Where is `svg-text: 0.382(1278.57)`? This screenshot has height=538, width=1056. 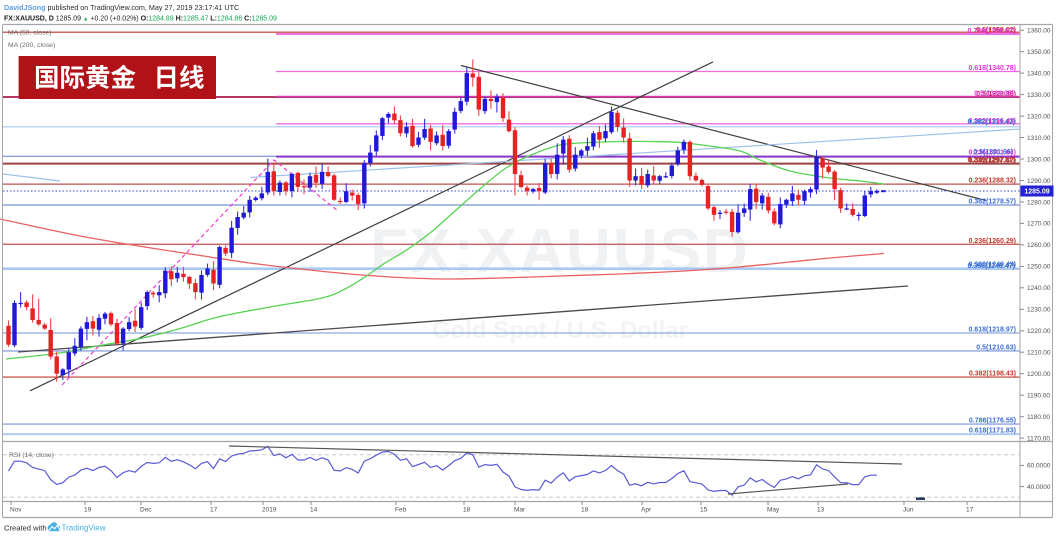 svg-text: 0.382(1278.57) is located at coordinates (992, 202).